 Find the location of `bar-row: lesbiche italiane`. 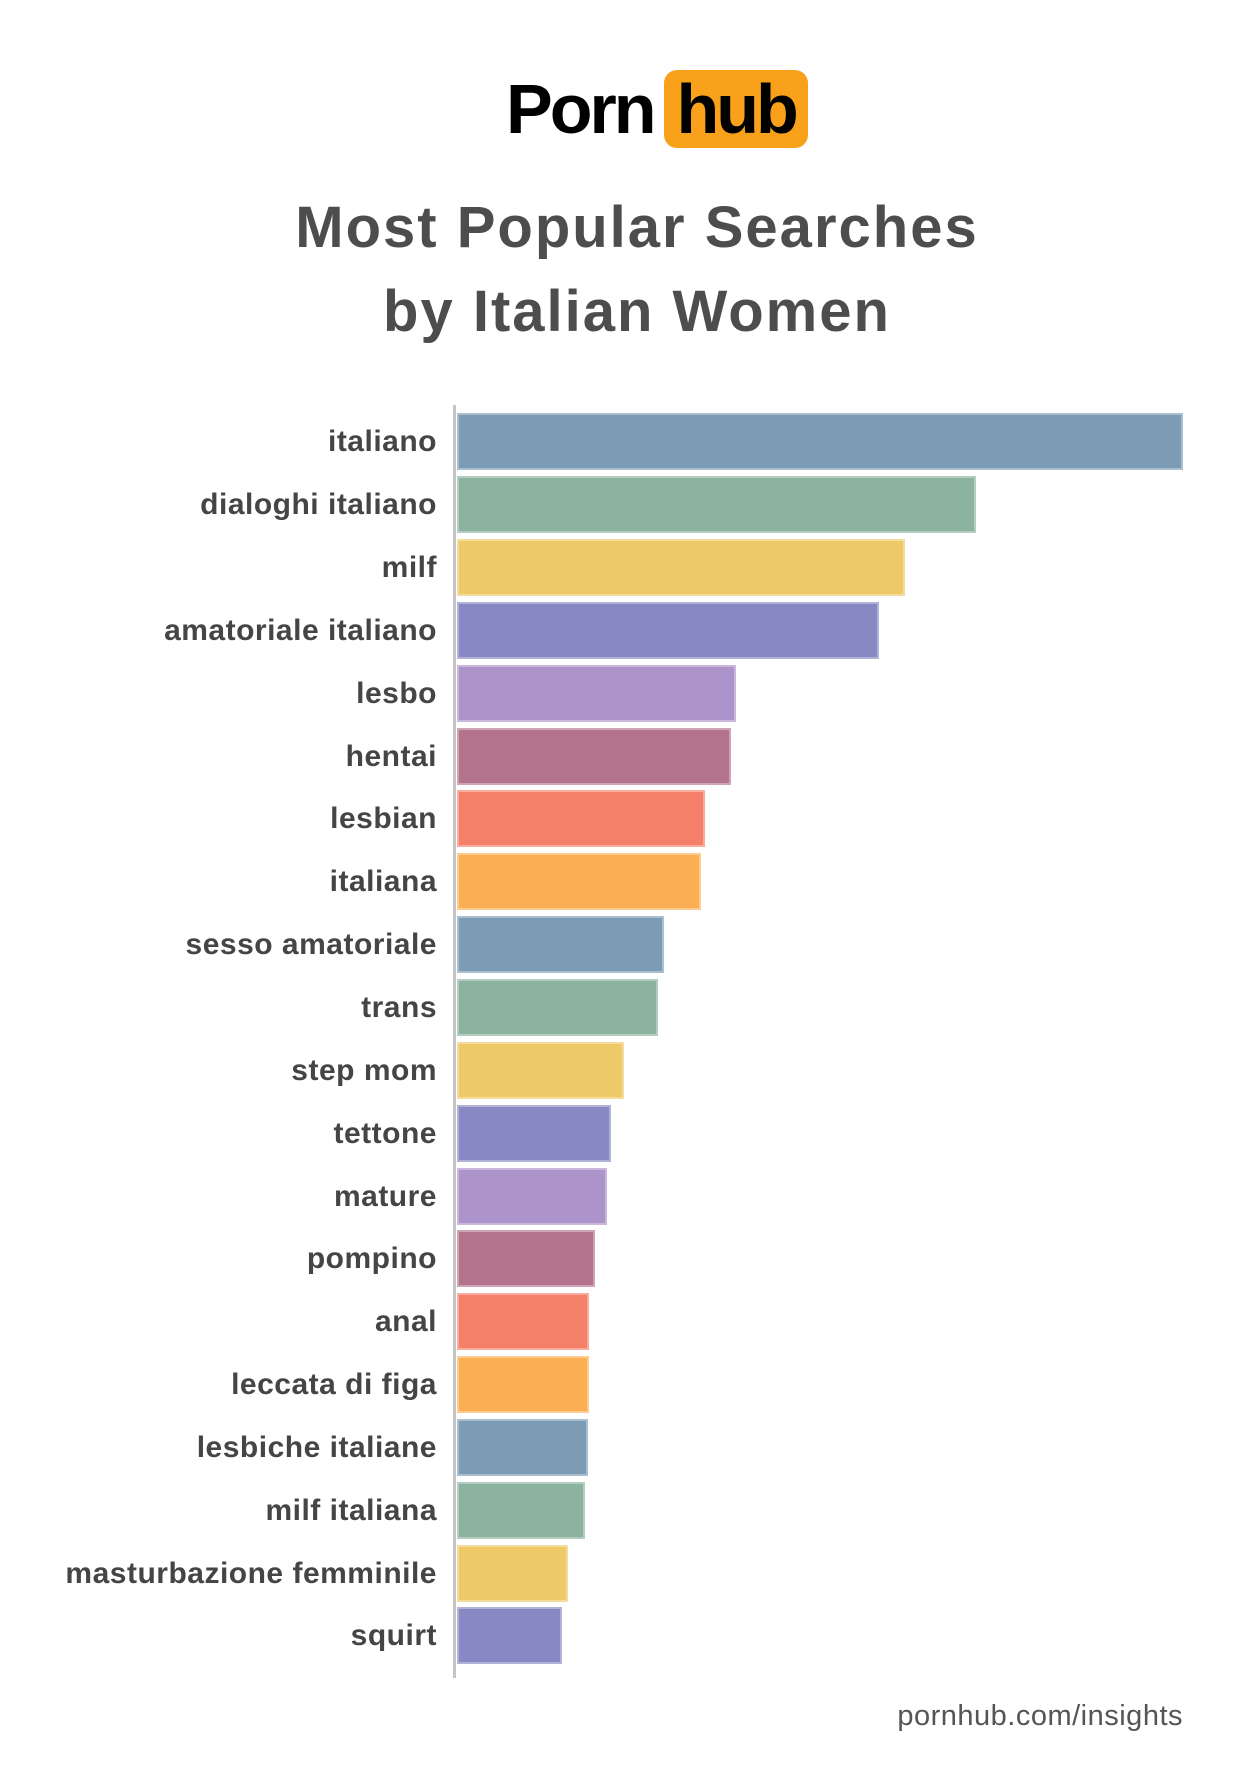

bar-row: lesbiche italiane is located at coordinates (620, 1447).